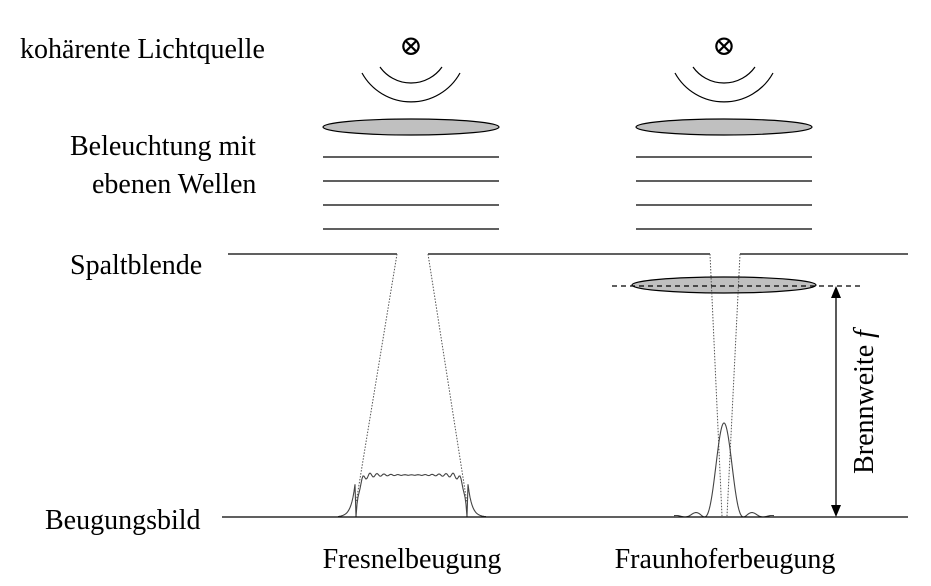 The width and height of the screenshot is (931, 586). What do you see at coordinates (836, 292) in the screenshot?
I see `focal-length-arrow-head-top` at bounding box center [836, 292].